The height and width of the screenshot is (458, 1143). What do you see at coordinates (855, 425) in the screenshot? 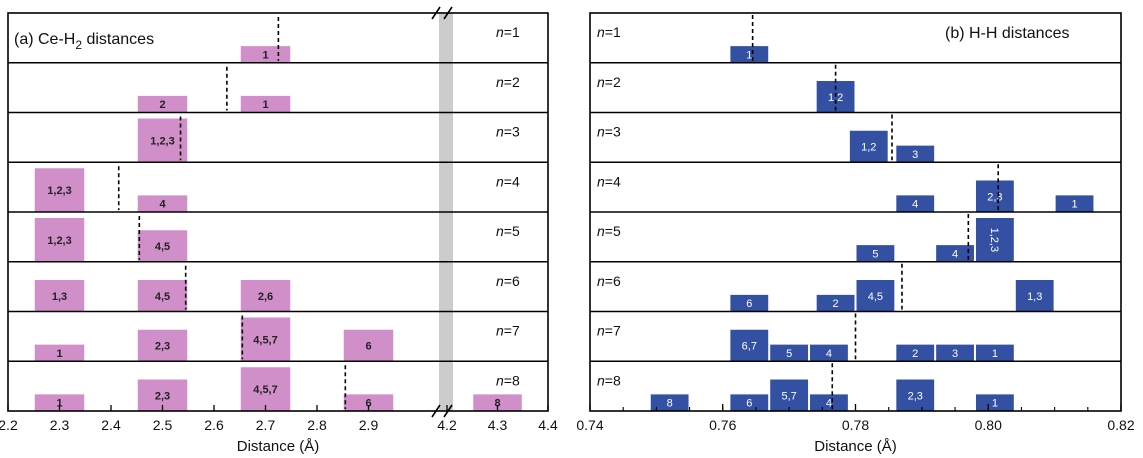
I see `x-tick-label: 0.78` at bounding box center [855, 425].